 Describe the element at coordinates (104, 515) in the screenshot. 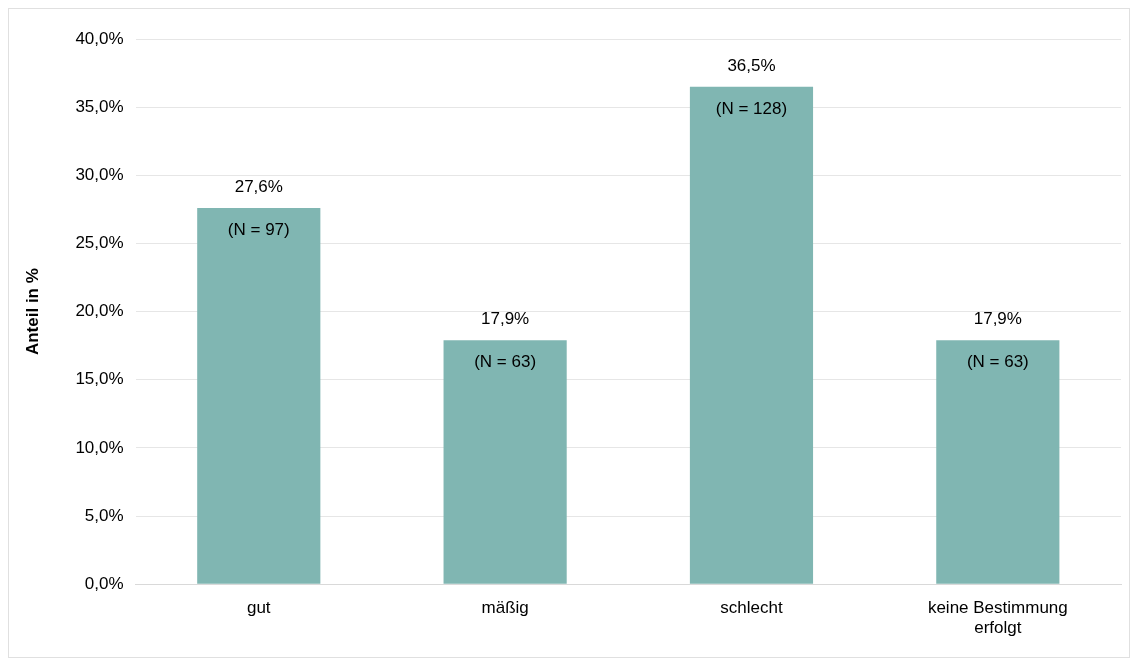

I see `y-tick-label: 5,0%` at that location.